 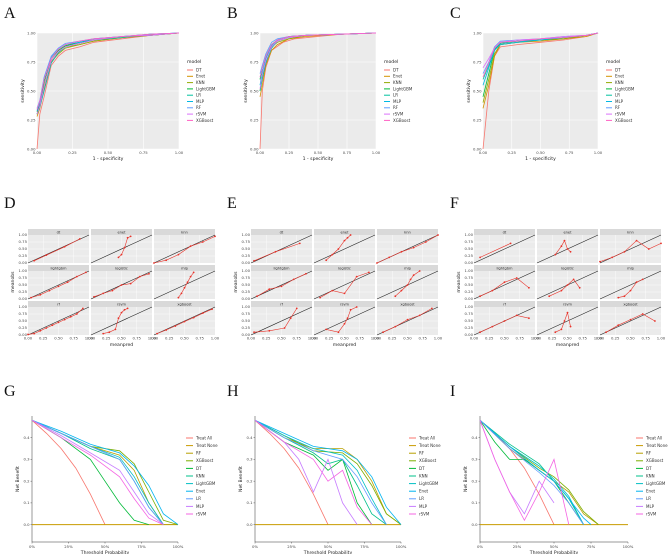 I want to click on facet-rsvm: rsvm 0.00 0.25 0.50 0.75 1.00, so click(x=122, y=321).